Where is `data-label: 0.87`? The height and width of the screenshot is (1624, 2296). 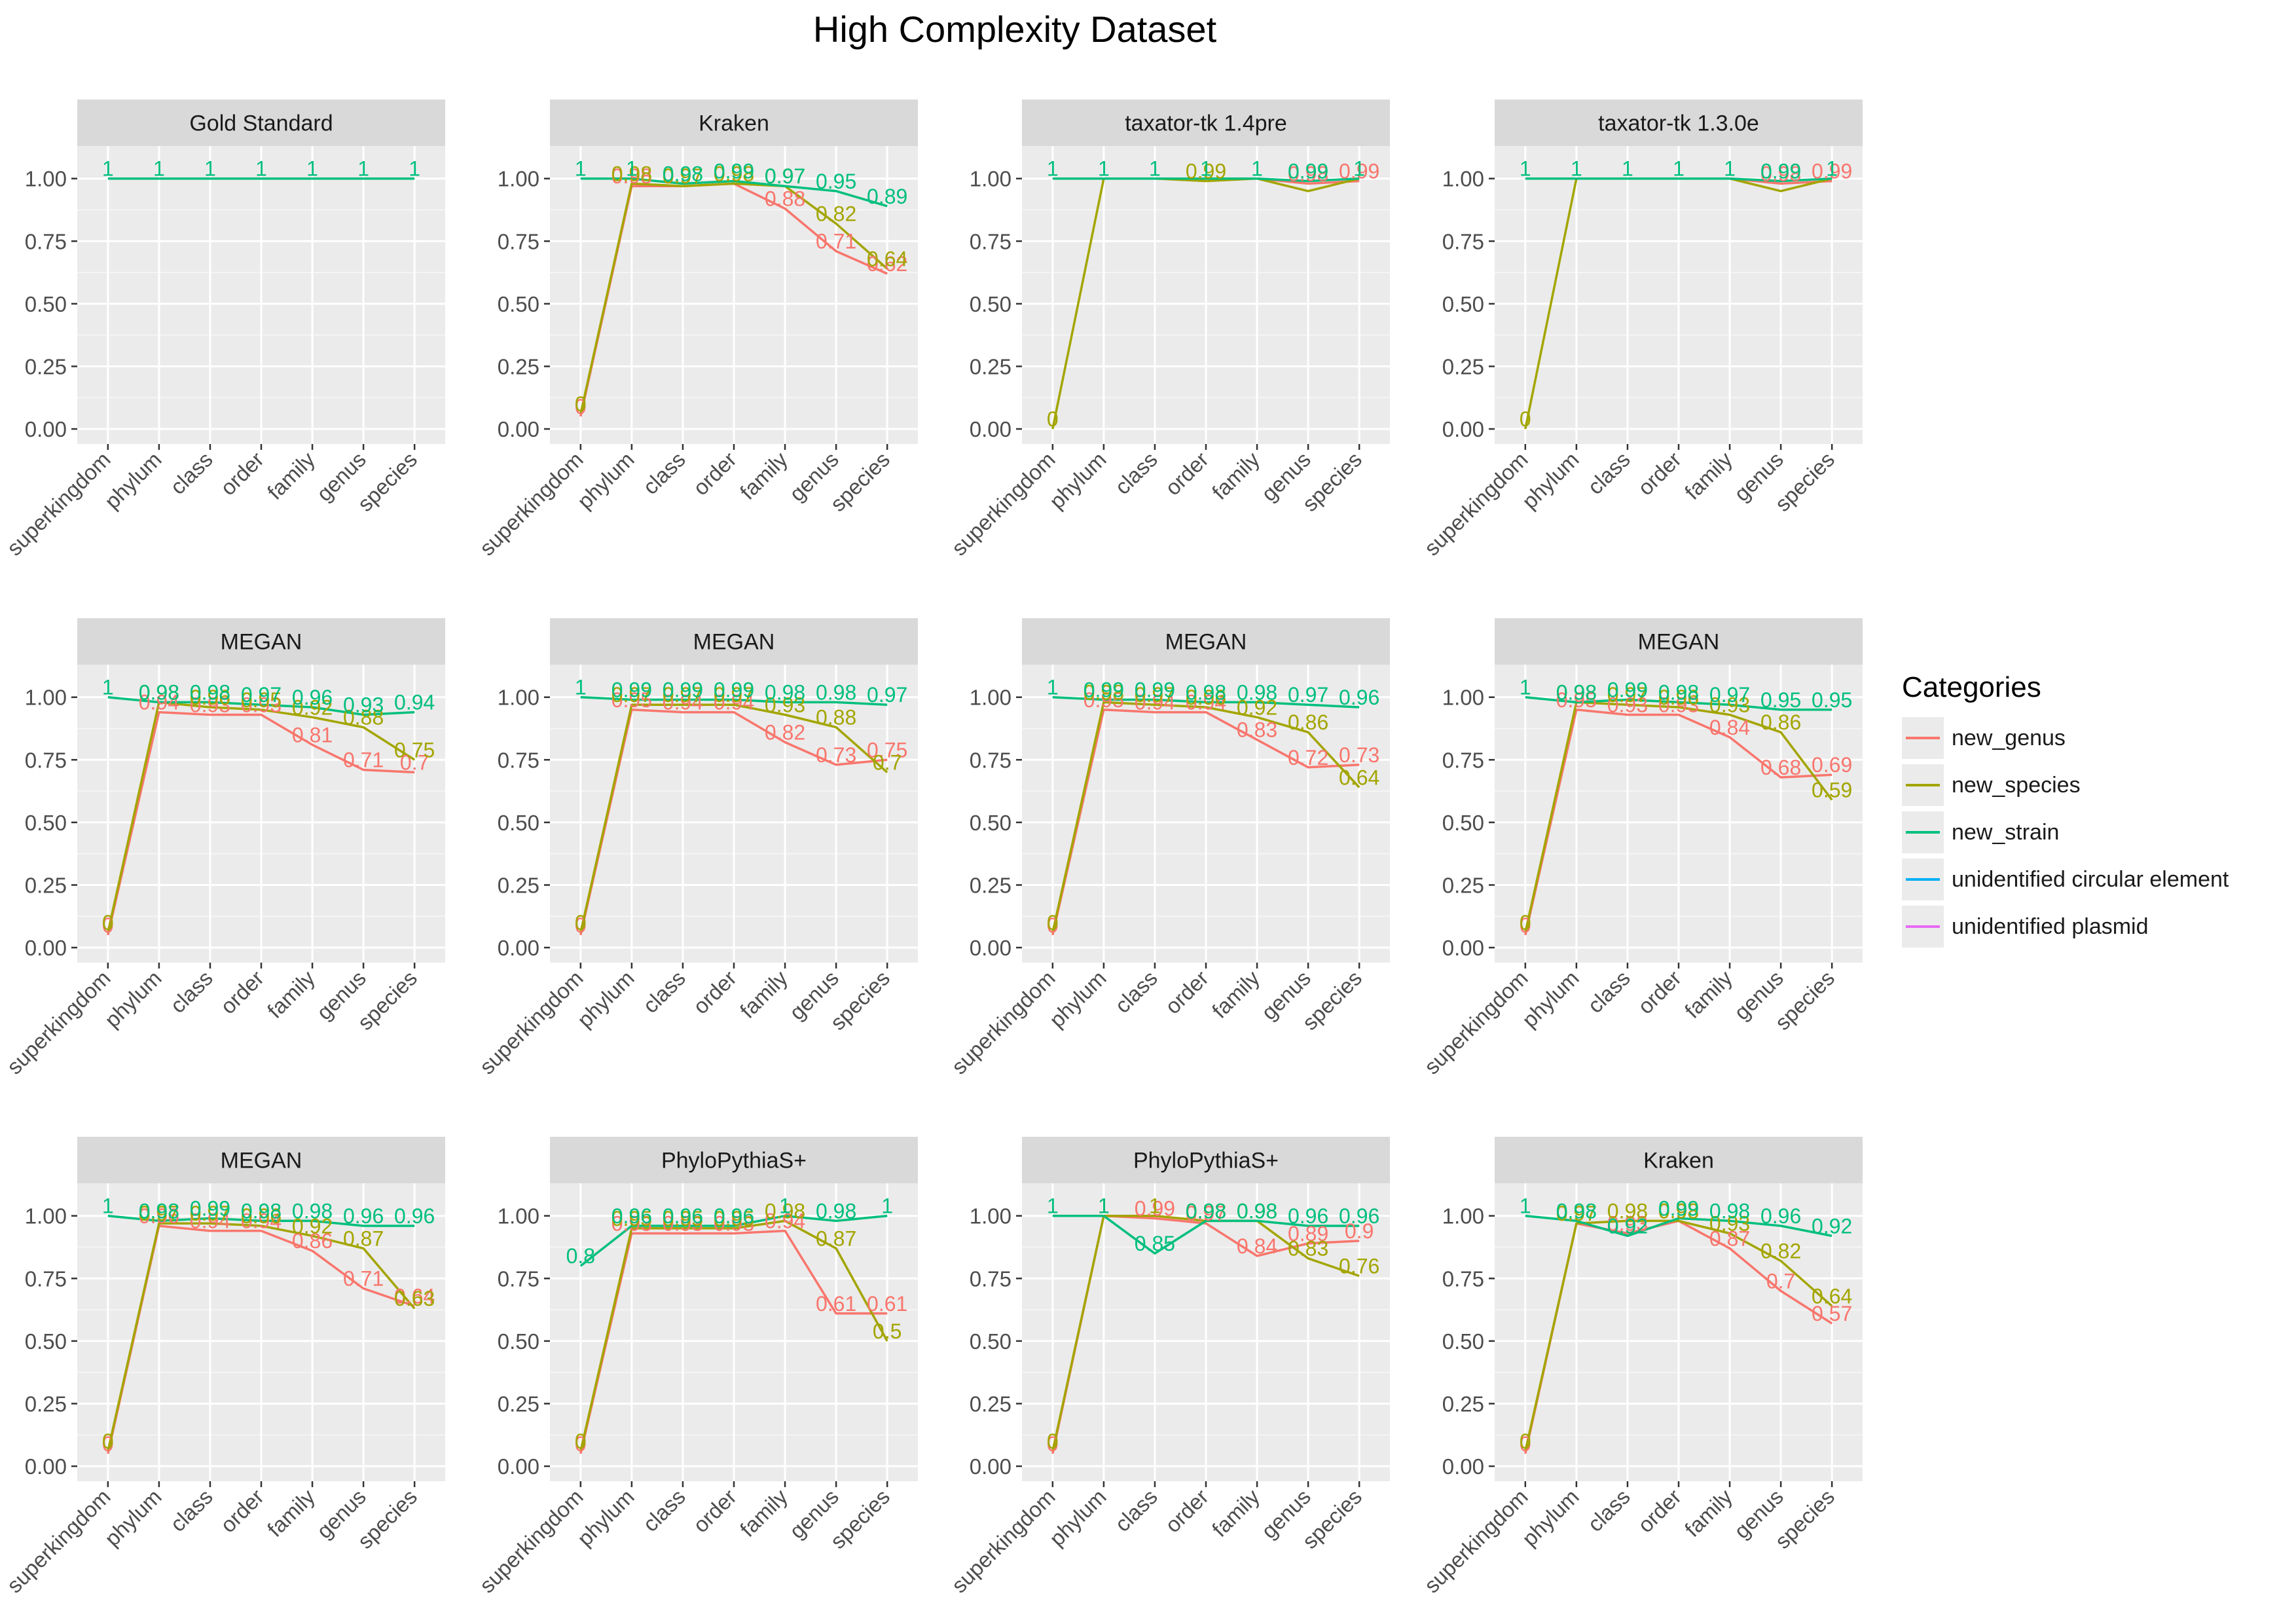 data-label: 0.87 is located at coordinates (1729, 1238).